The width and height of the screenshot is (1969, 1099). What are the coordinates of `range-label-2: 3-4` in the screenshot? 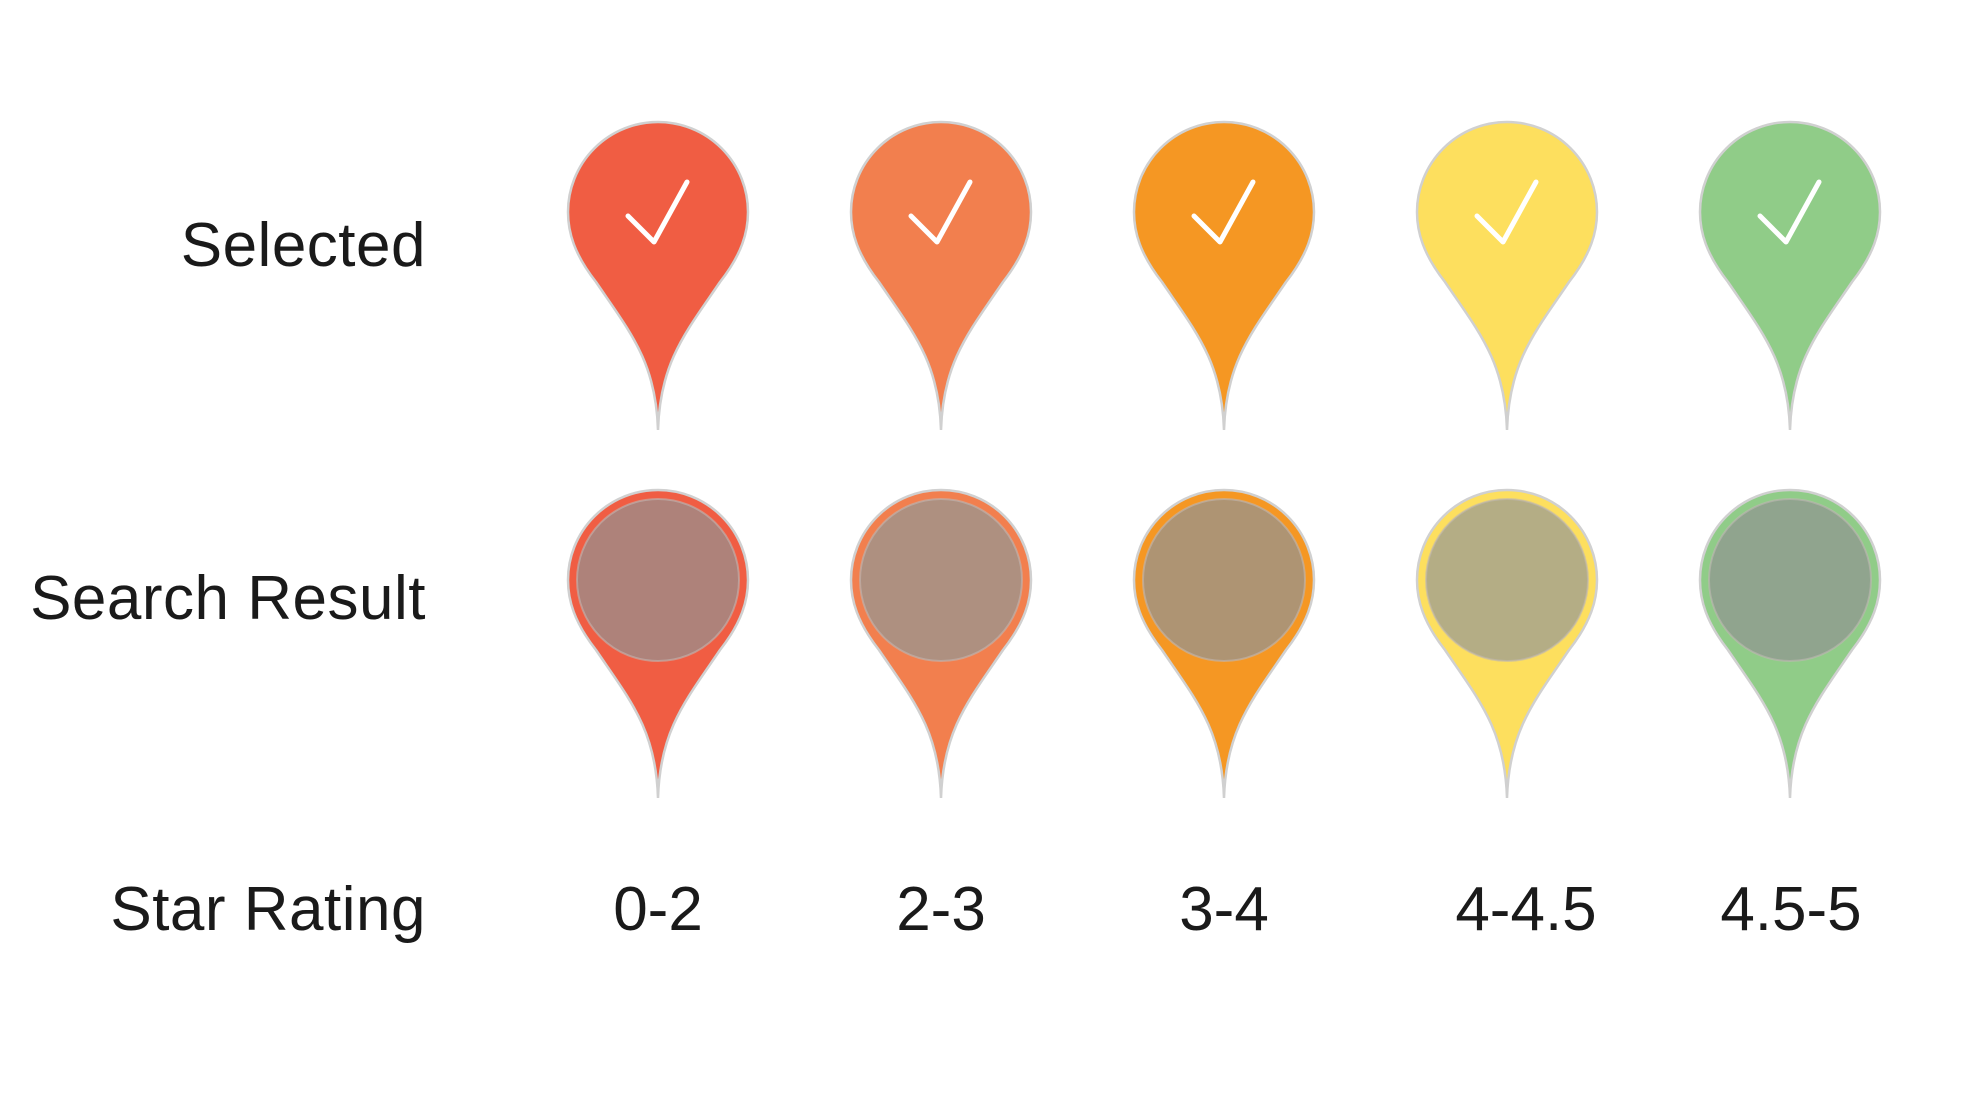 It's located at (1224, 909).